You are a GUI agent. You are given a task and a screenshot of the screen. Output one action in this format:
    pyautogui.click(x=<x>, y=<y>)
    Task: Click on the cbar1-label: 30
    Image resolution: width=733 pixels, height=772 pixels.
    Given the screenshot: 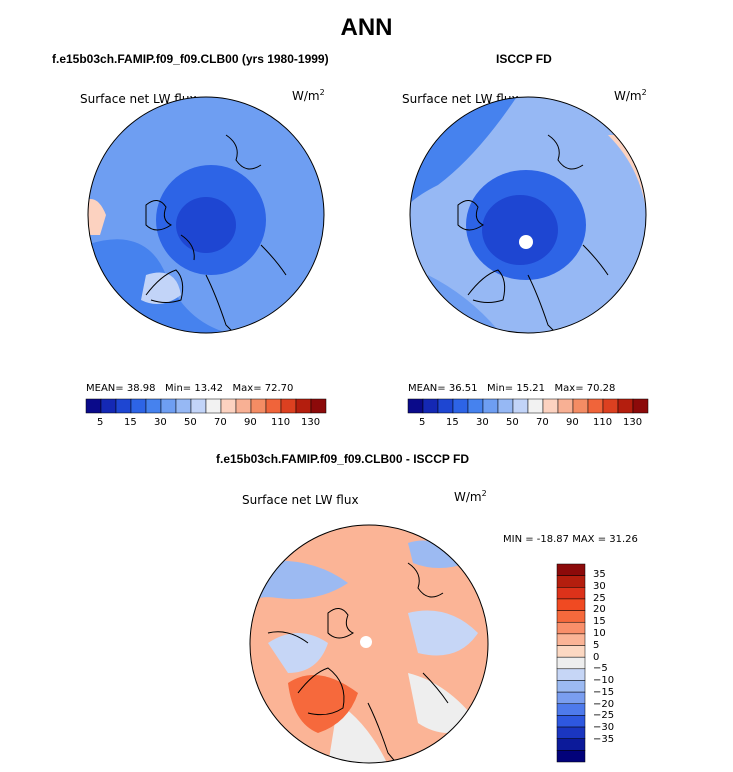 What is the action you would take?
    pyautogui.click(x=160, y=422)
    